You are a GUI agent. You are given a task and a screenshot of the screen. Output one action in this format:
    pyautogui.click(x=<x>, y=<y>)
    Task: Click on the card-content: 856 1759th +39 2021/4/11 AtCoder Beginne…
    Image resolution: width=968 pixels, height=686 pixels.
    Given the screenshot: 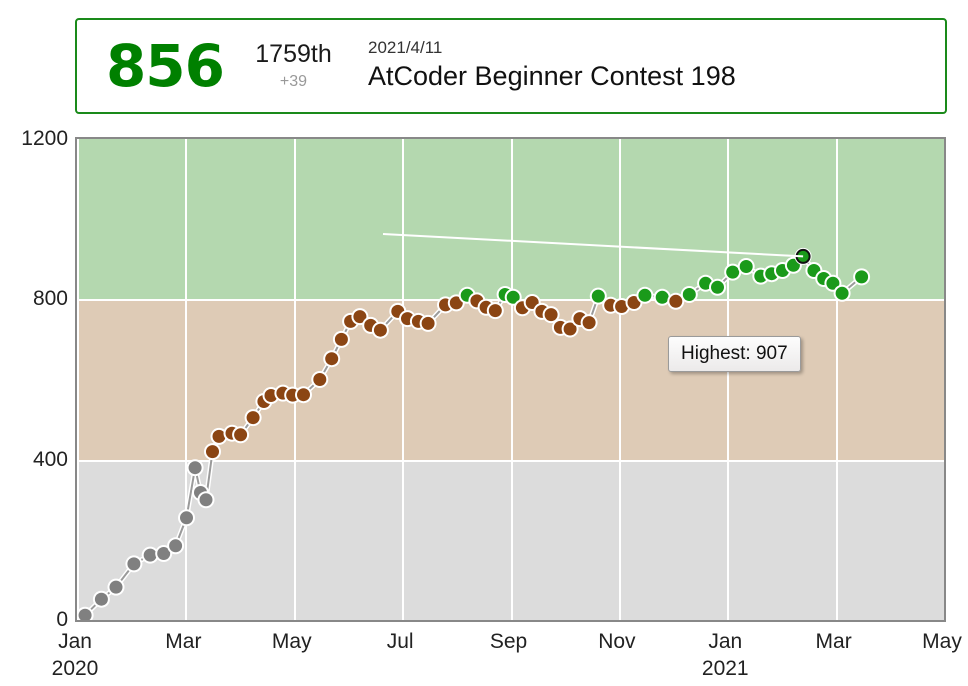 What is the action you would take?
    pyautogui.click(x=511, y=66)
    